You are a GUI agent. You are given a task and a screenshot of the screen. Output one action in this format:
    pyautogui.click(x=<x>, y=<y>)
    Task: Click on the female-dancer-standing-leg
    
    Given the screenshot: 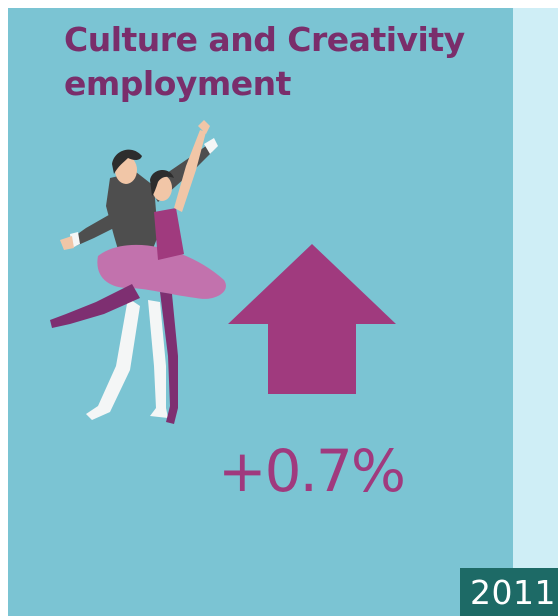 What is the action you would take?
    pyautogui.click(x=169, y=358)
    